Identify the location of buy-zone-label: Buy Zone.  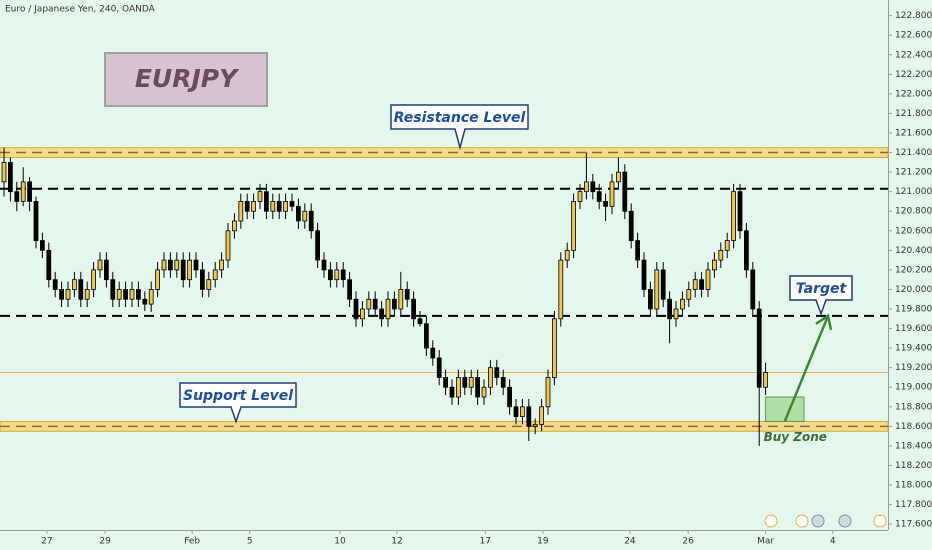
(795, 437).